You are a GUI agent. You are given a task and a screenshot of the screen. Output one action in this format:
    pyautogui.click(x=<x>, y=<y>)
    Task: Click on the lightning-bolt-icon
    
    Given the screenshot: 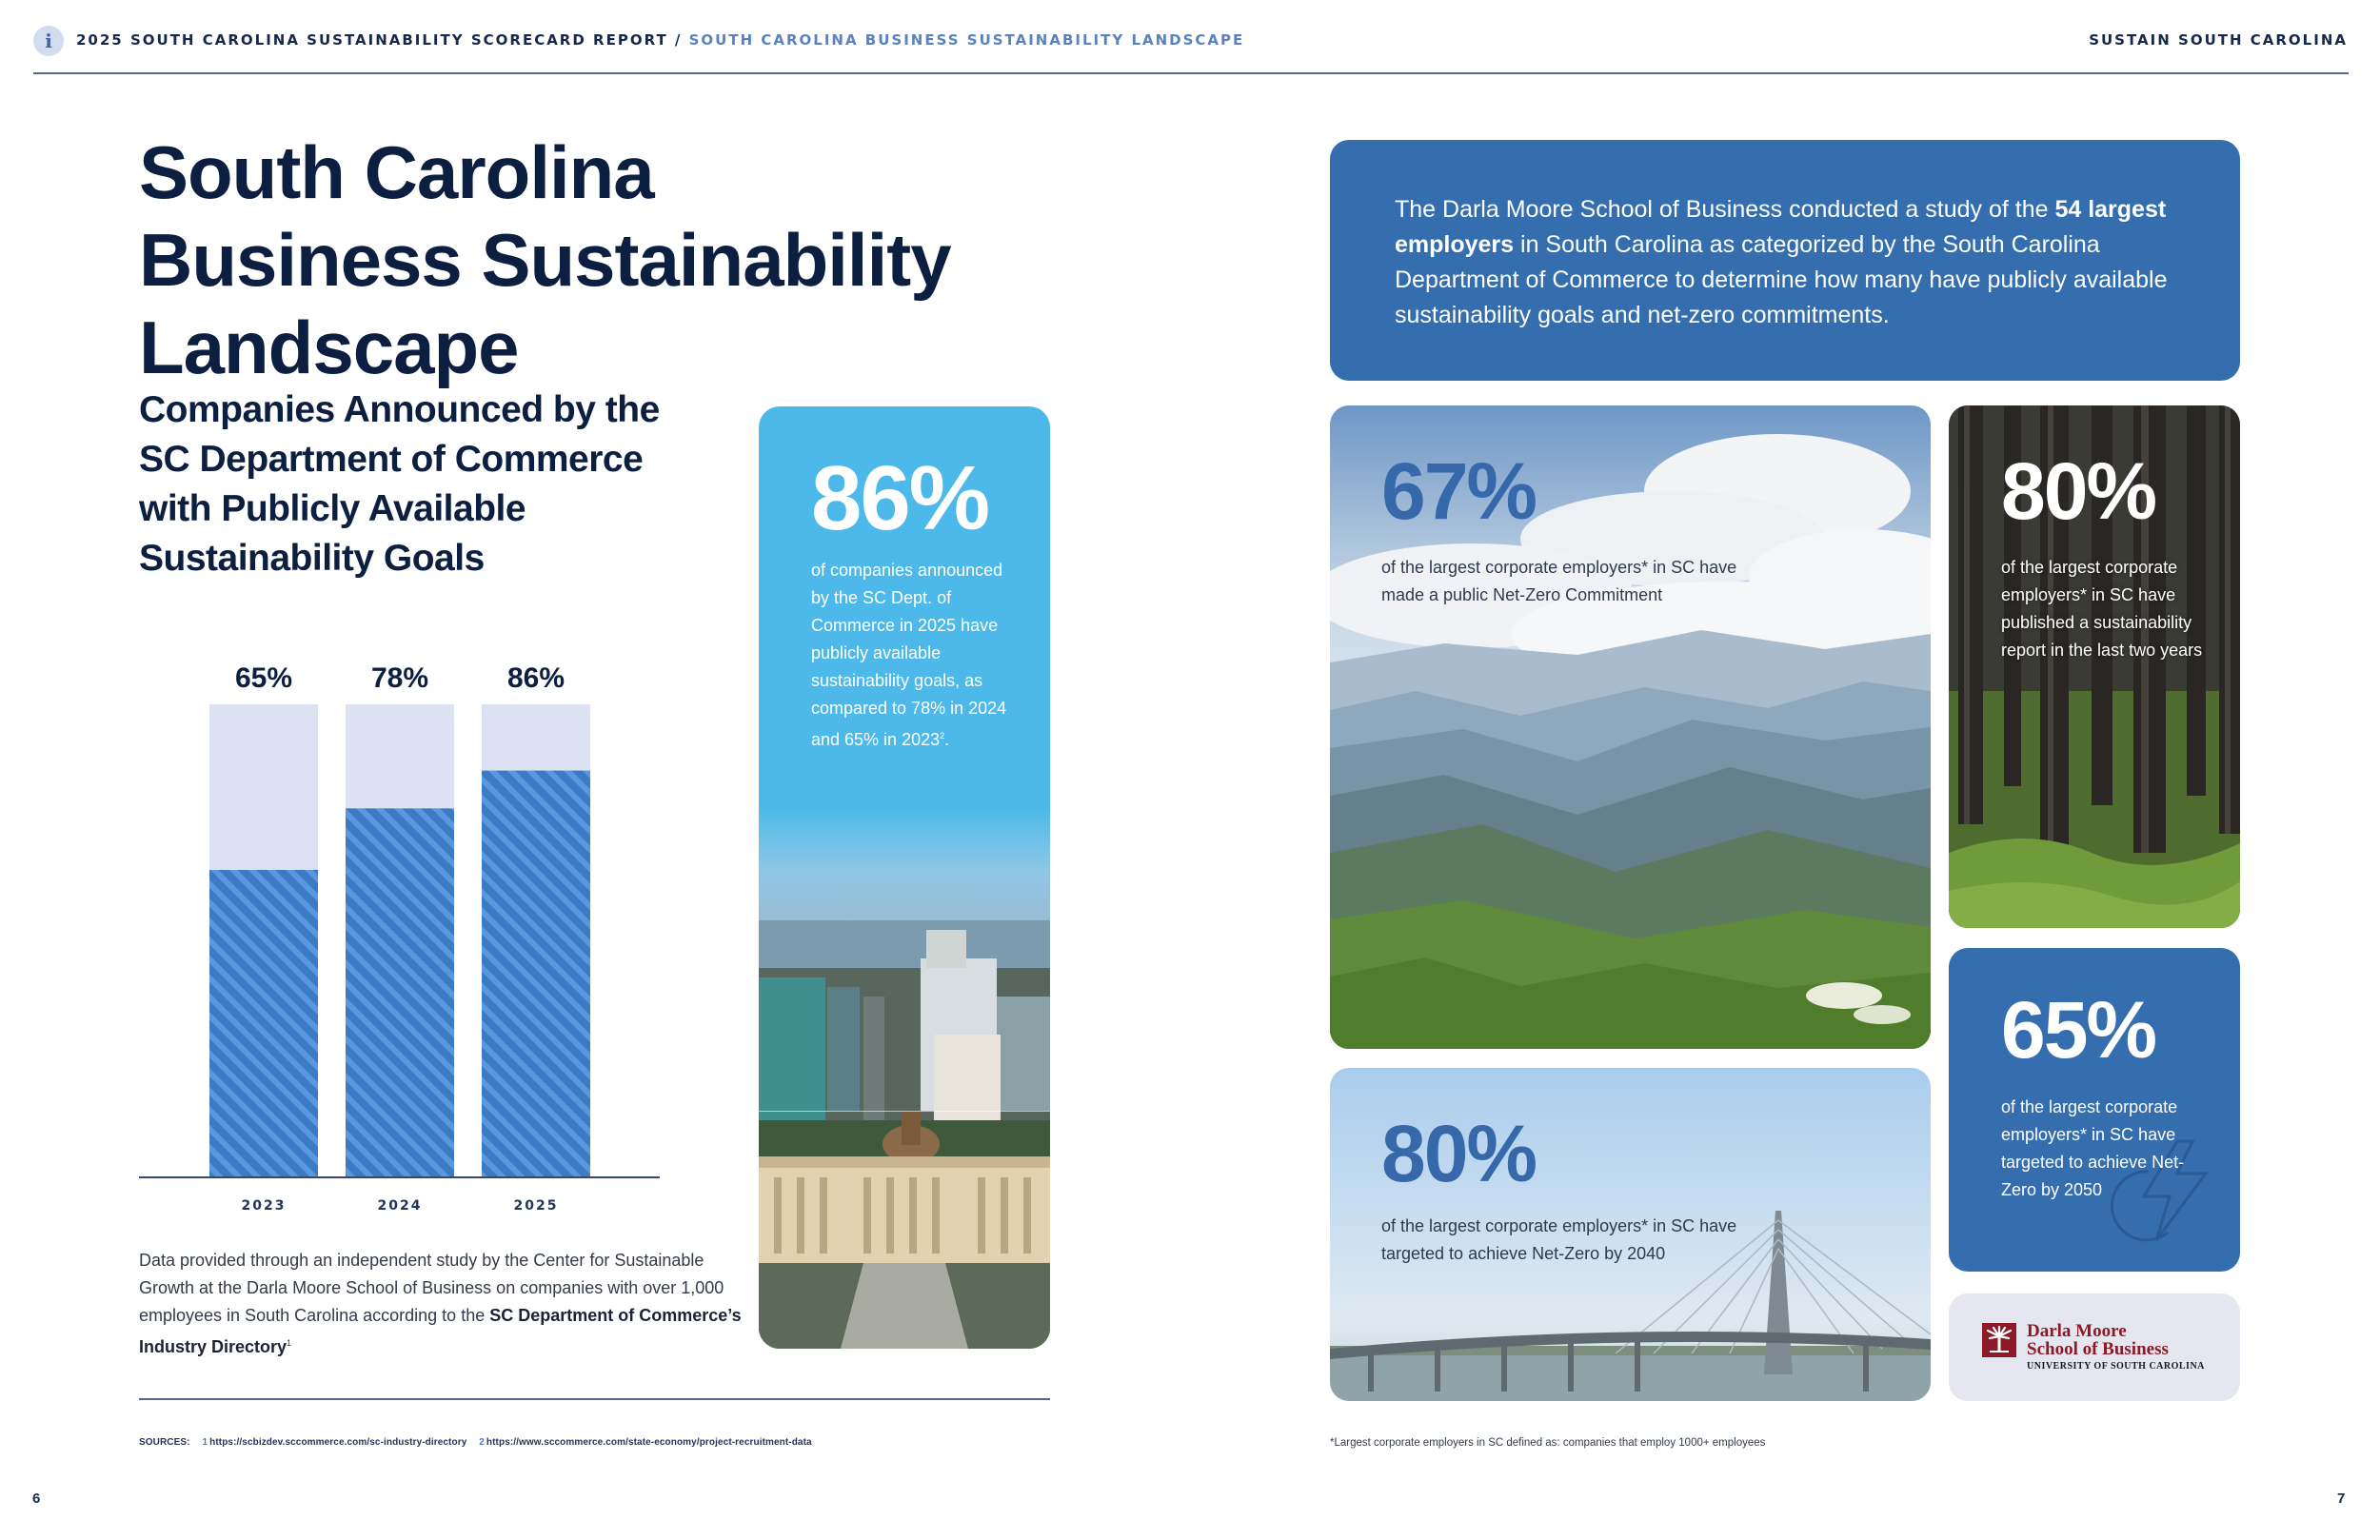 What is the action you would take?
    pyautogui.click(x=2160, y=1190)
    